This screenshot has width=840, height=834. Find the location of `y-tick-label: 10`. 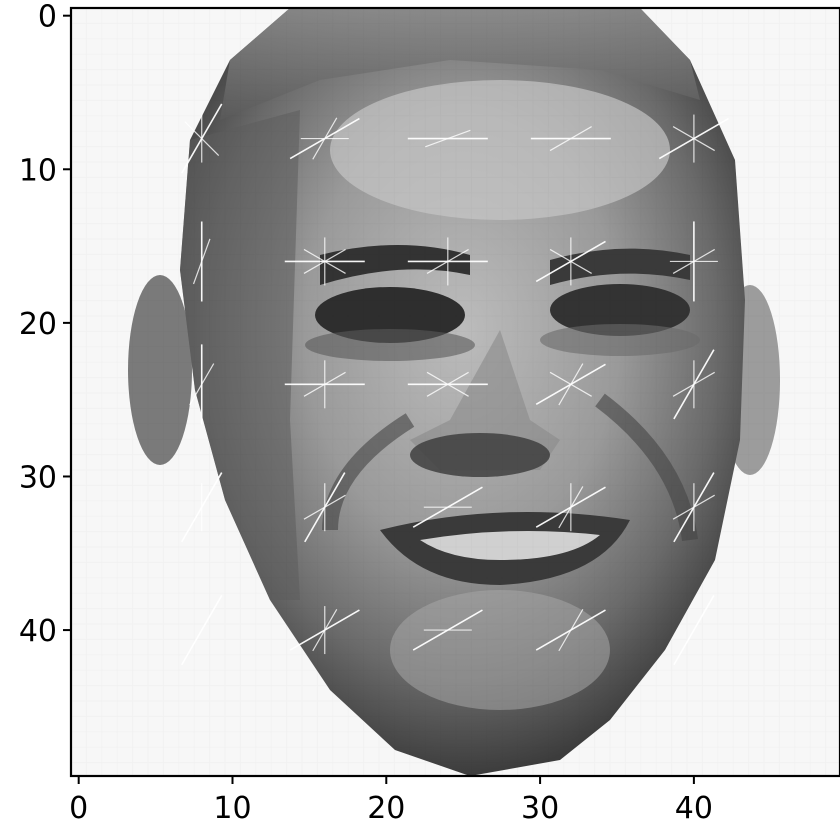

y-tick-label: 10 is located at coordinates (38, 170).